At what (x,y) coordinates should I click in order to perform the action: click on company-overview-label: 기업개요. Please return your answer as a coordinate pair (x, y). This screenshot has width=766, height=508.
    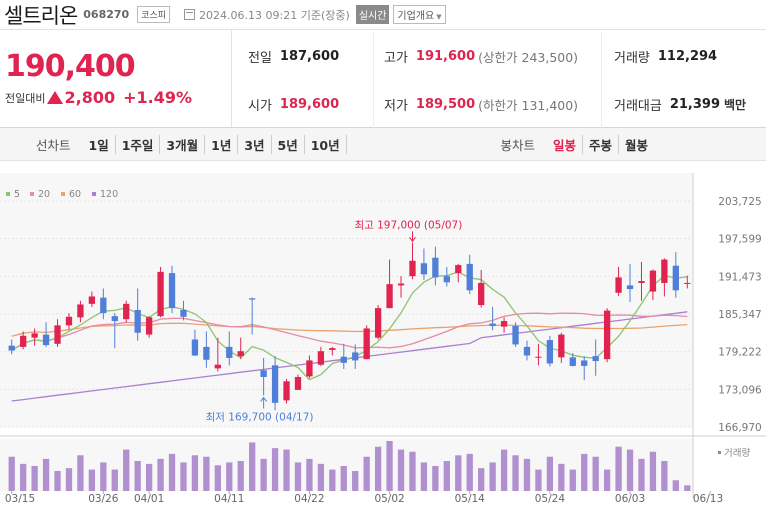
    Looking at the image, I should click on (416, 16).